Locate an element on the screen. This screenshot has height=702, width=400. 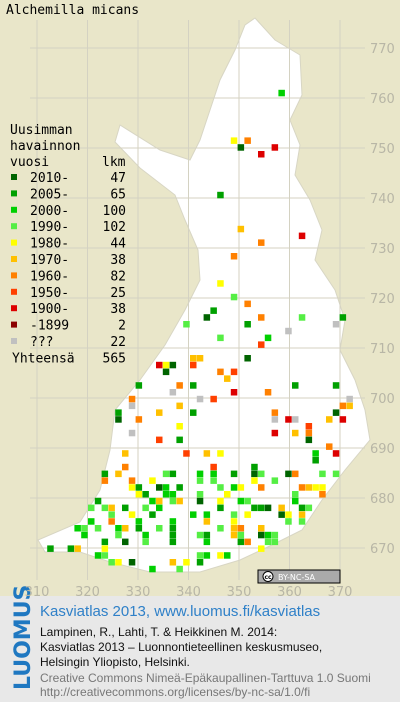
legend-count: 65 is located at coordinates (118, 194).